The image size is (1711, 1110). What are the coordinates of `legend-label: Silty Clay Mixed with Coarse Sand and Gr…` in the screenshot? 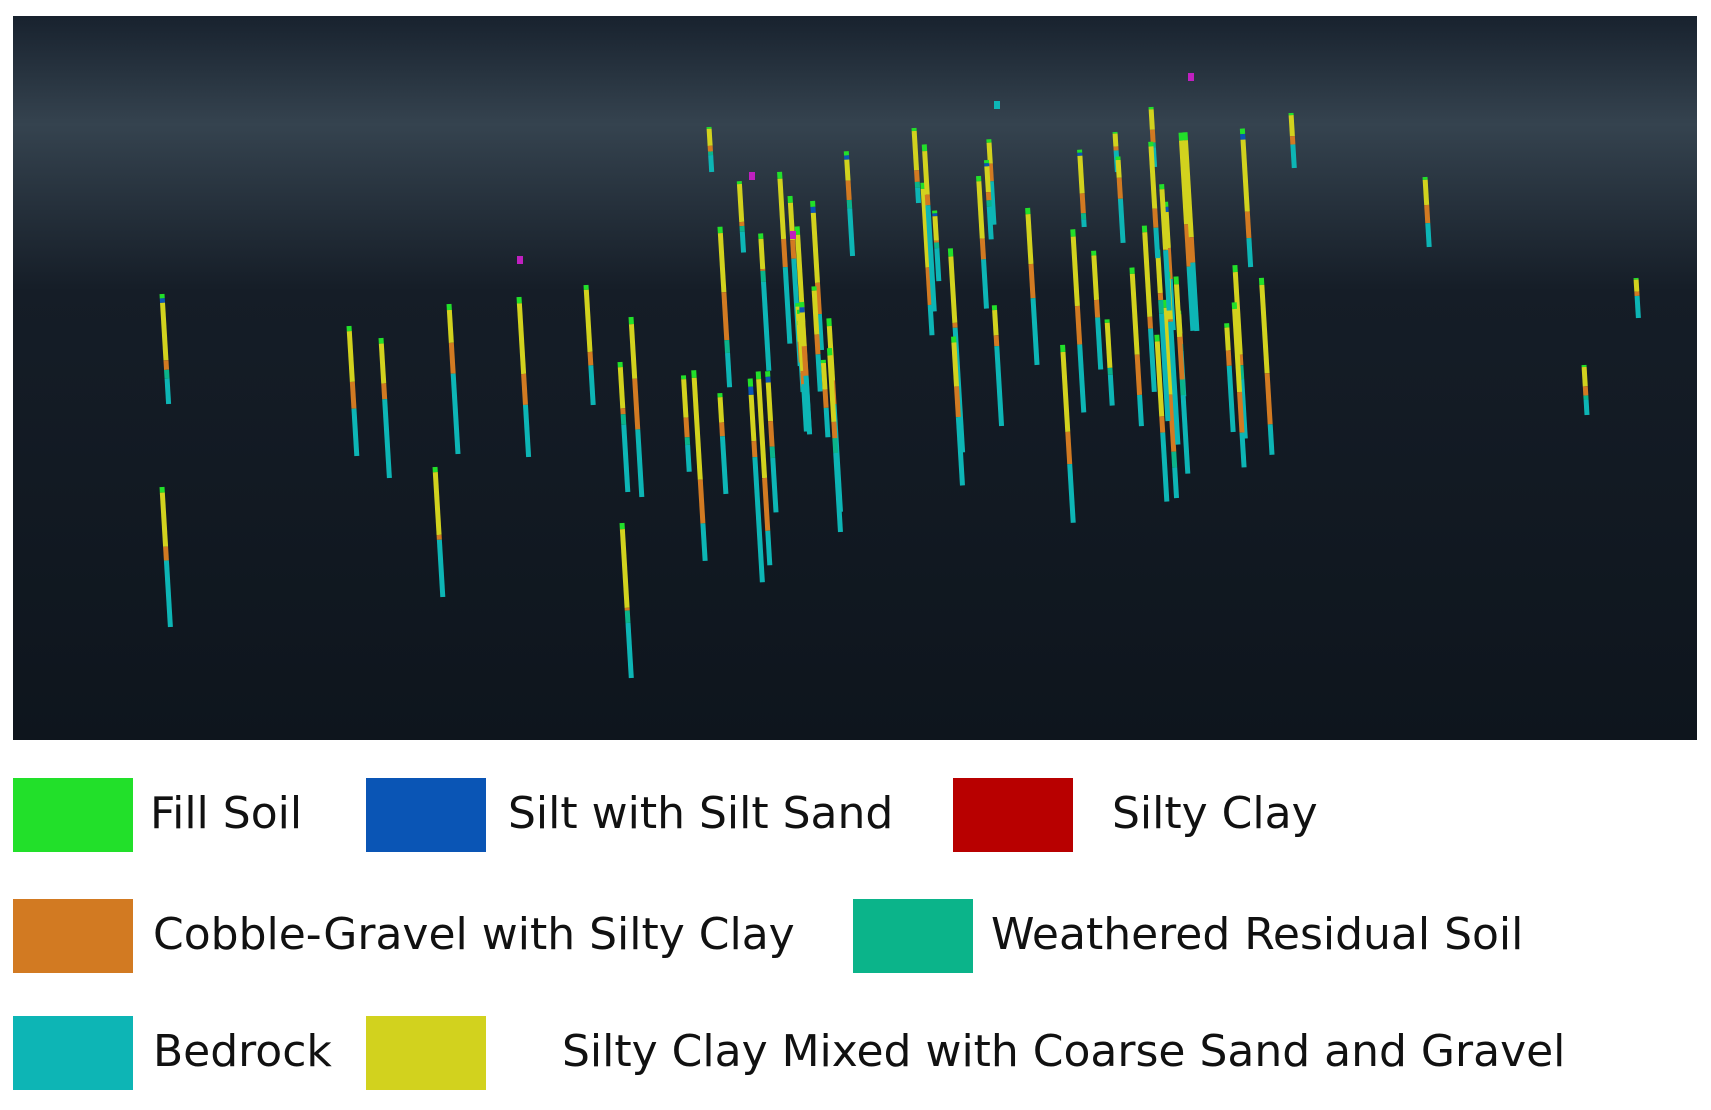 It's located at (1063, 1051).